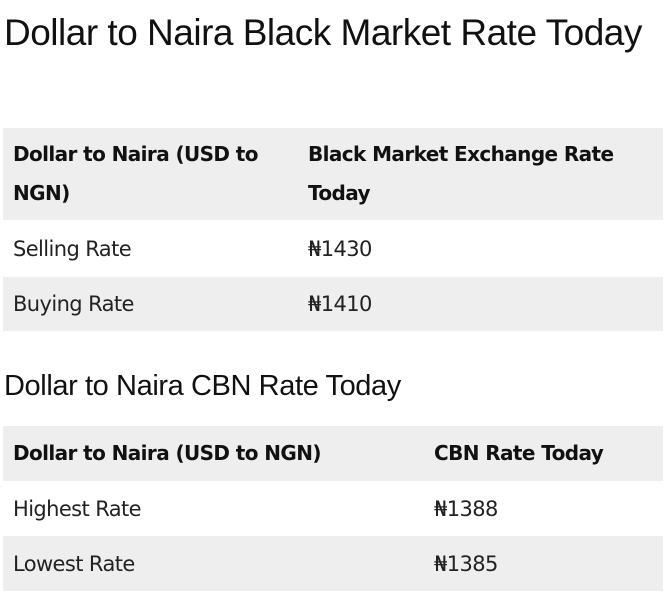 The height and width of the screenshot is (601, 670). Describe the element at coordinates (77, 508) in the screenshot. I see `rate-label: Highest Rate` at that location.